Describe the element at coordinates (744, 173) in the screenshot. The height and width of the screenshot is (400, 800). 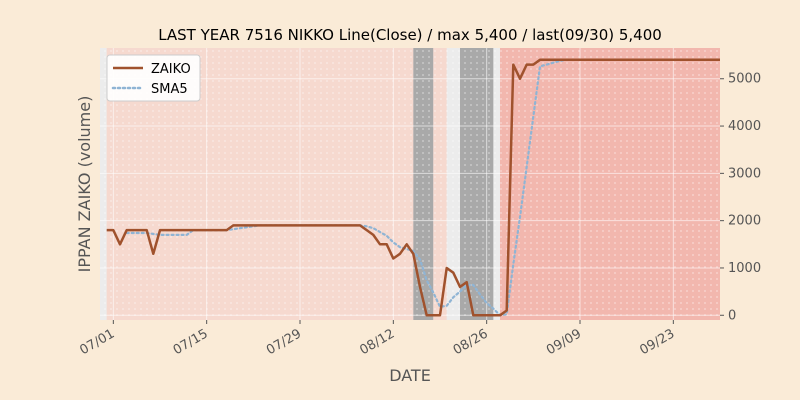
I see `y-tick-label: 3000` at that location.